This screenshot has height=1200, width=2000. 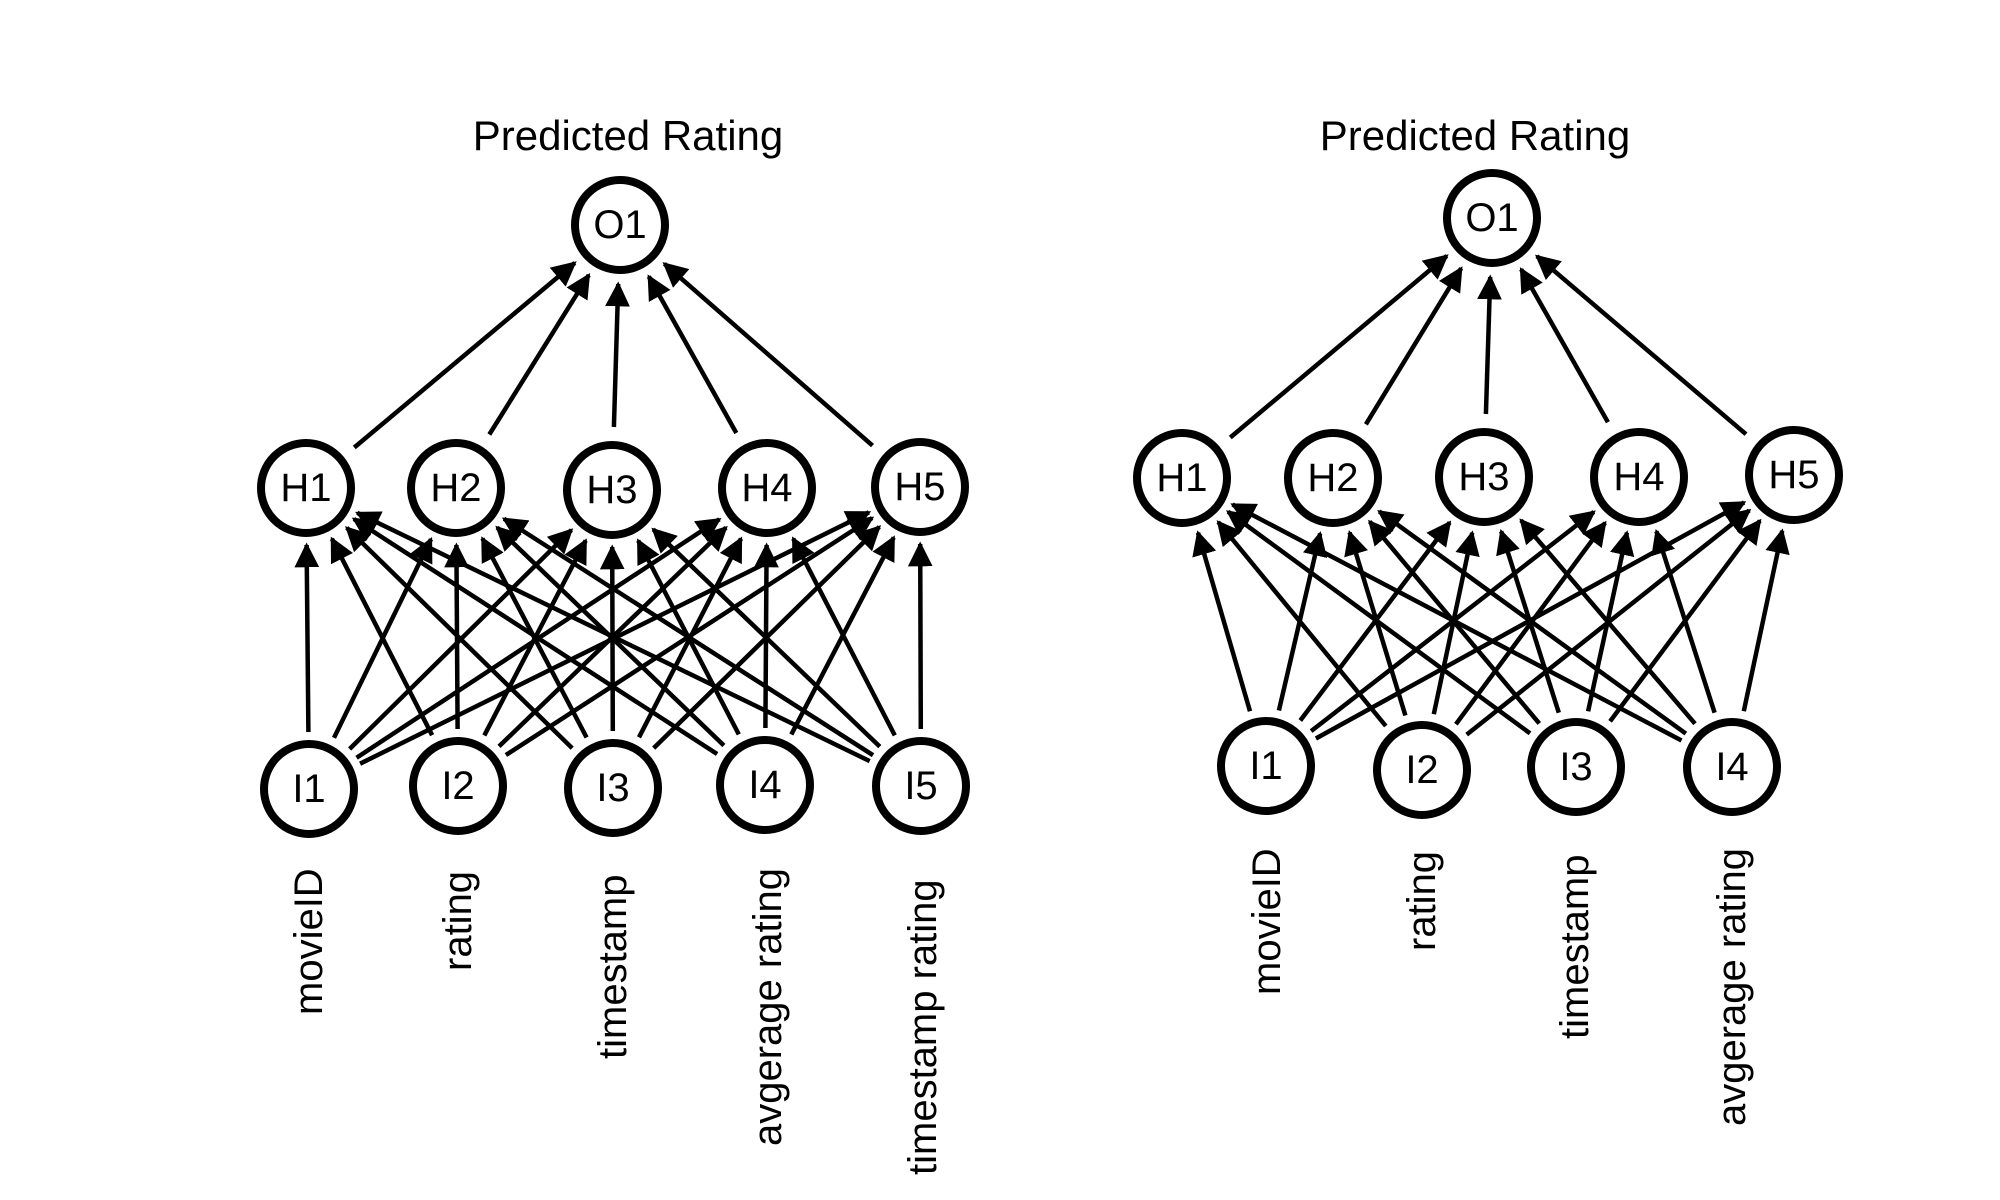 I want to click on diagram-2-edges, so click(x=1491, y=498).